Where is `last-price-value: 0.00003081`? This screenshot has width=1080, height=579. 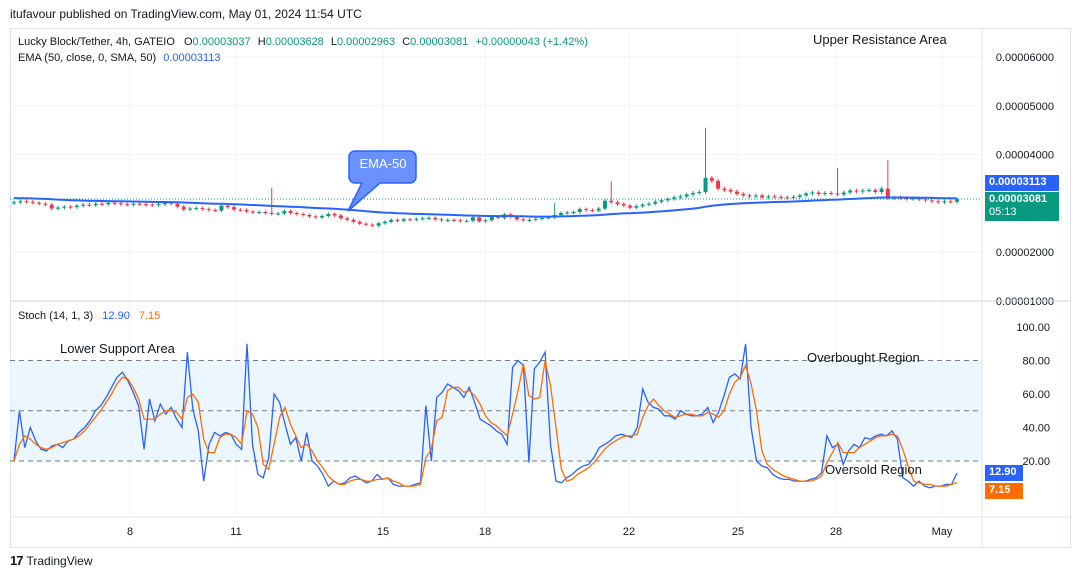 last-price-value: 0.00003081 is located at coordinates (1018, 199).